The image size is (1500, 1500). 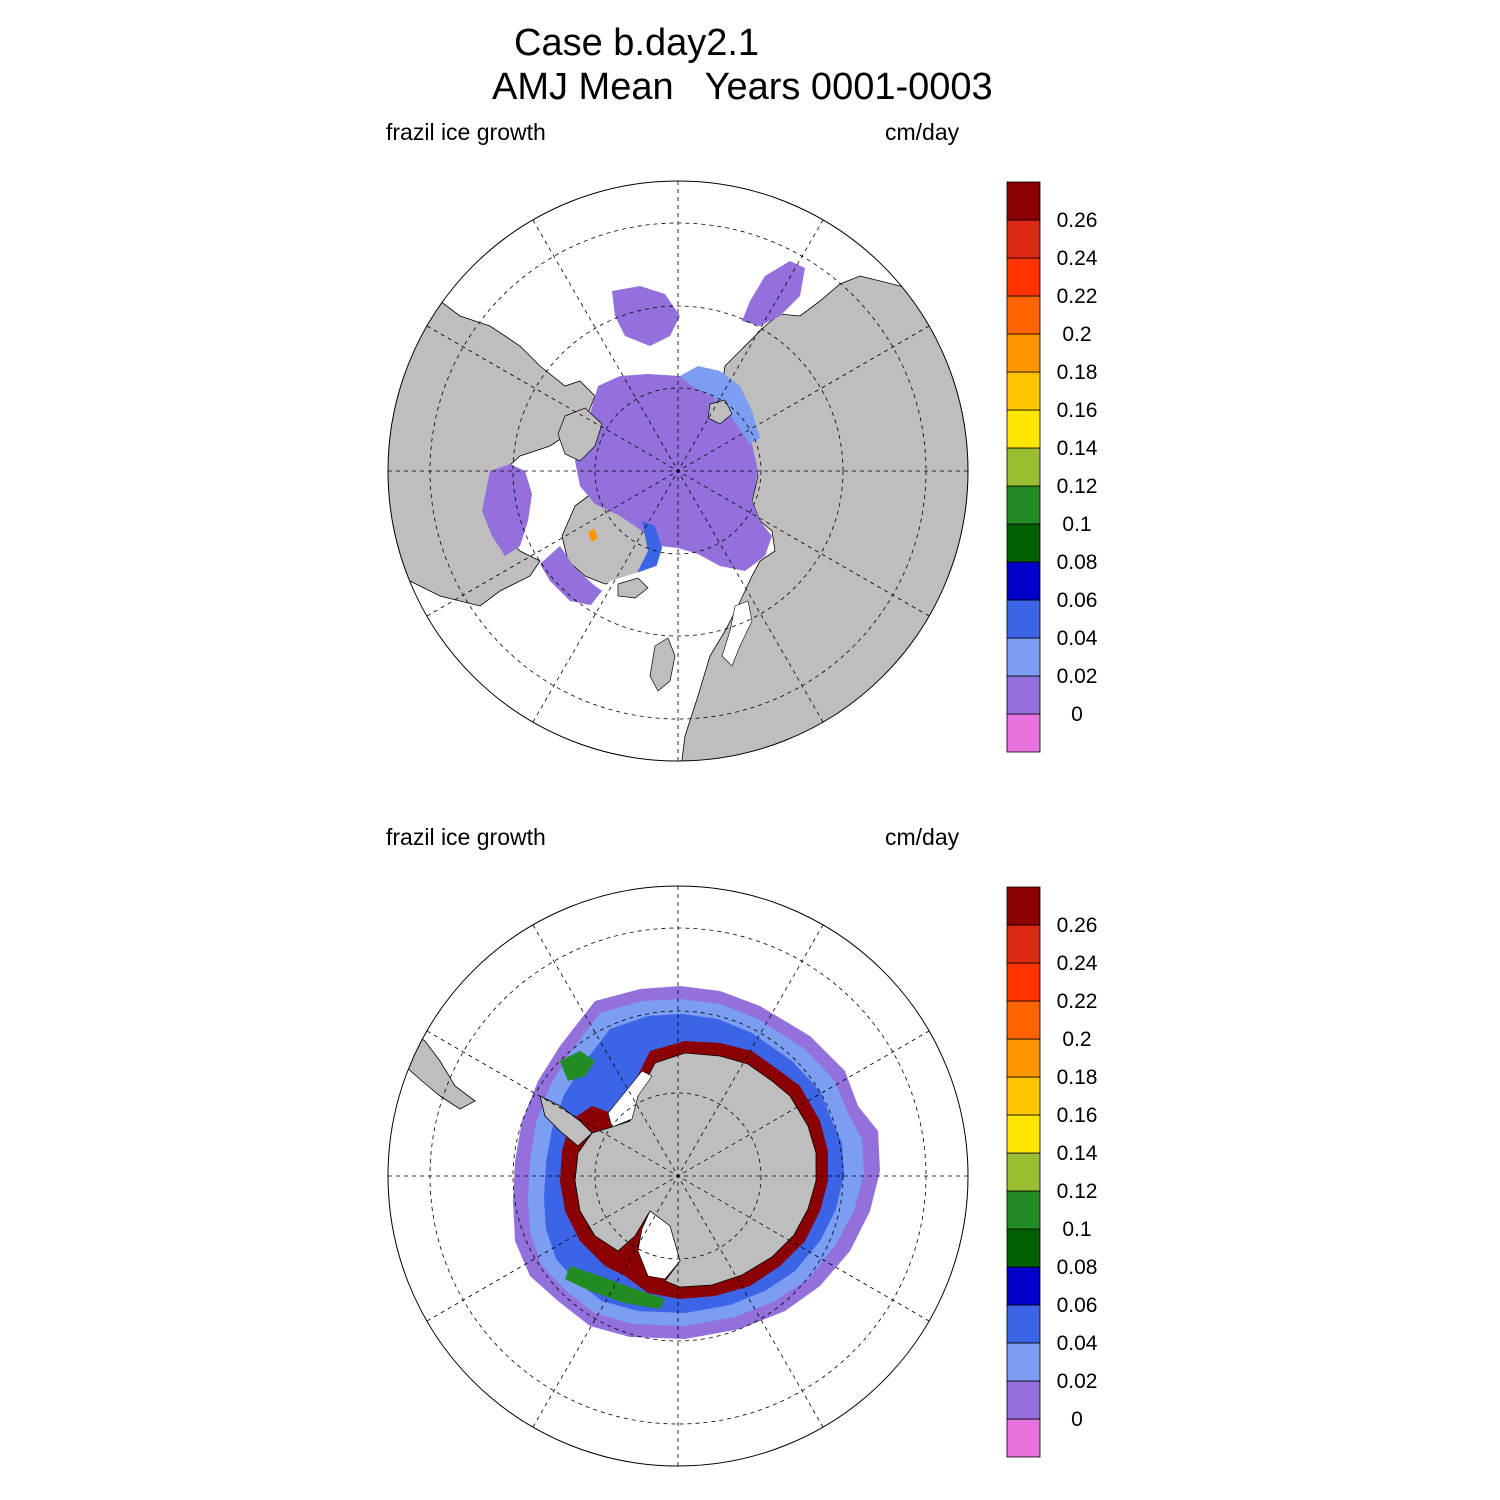 I want to click on north-land-archipelago, so click(x=580, y=434).